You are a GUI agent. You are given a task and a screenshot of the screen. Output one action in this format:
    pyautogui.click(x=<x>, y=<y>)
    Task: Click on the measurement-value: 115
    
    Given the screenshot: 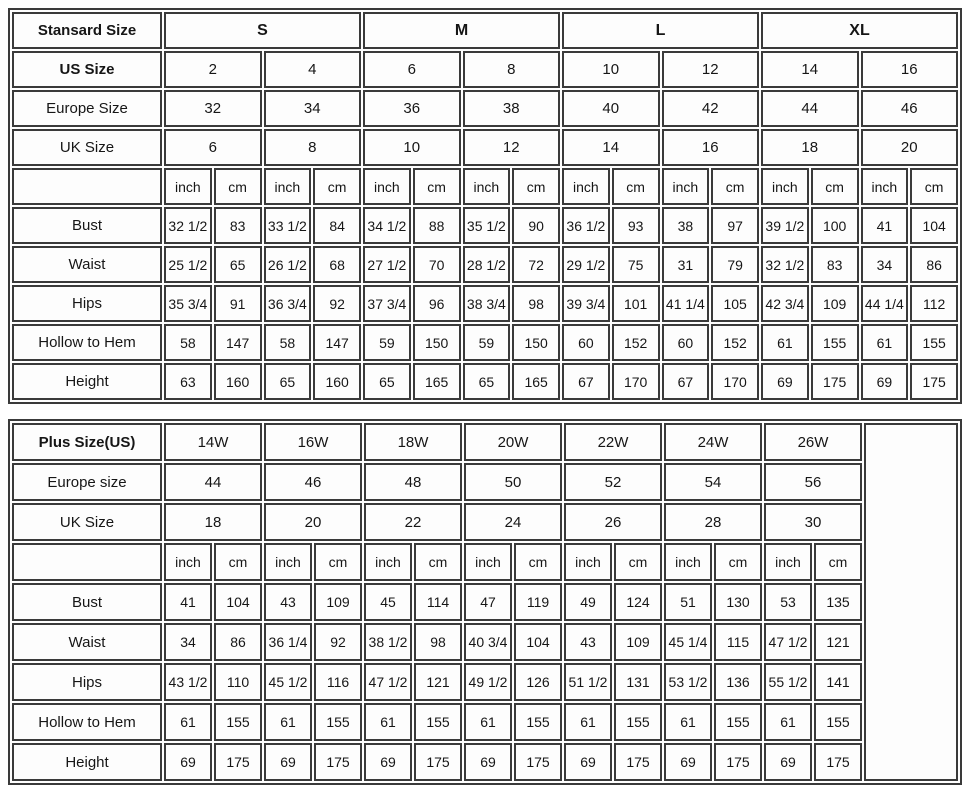 What is the action you would take?
    pyautogui.click(x=738, y=642)
    